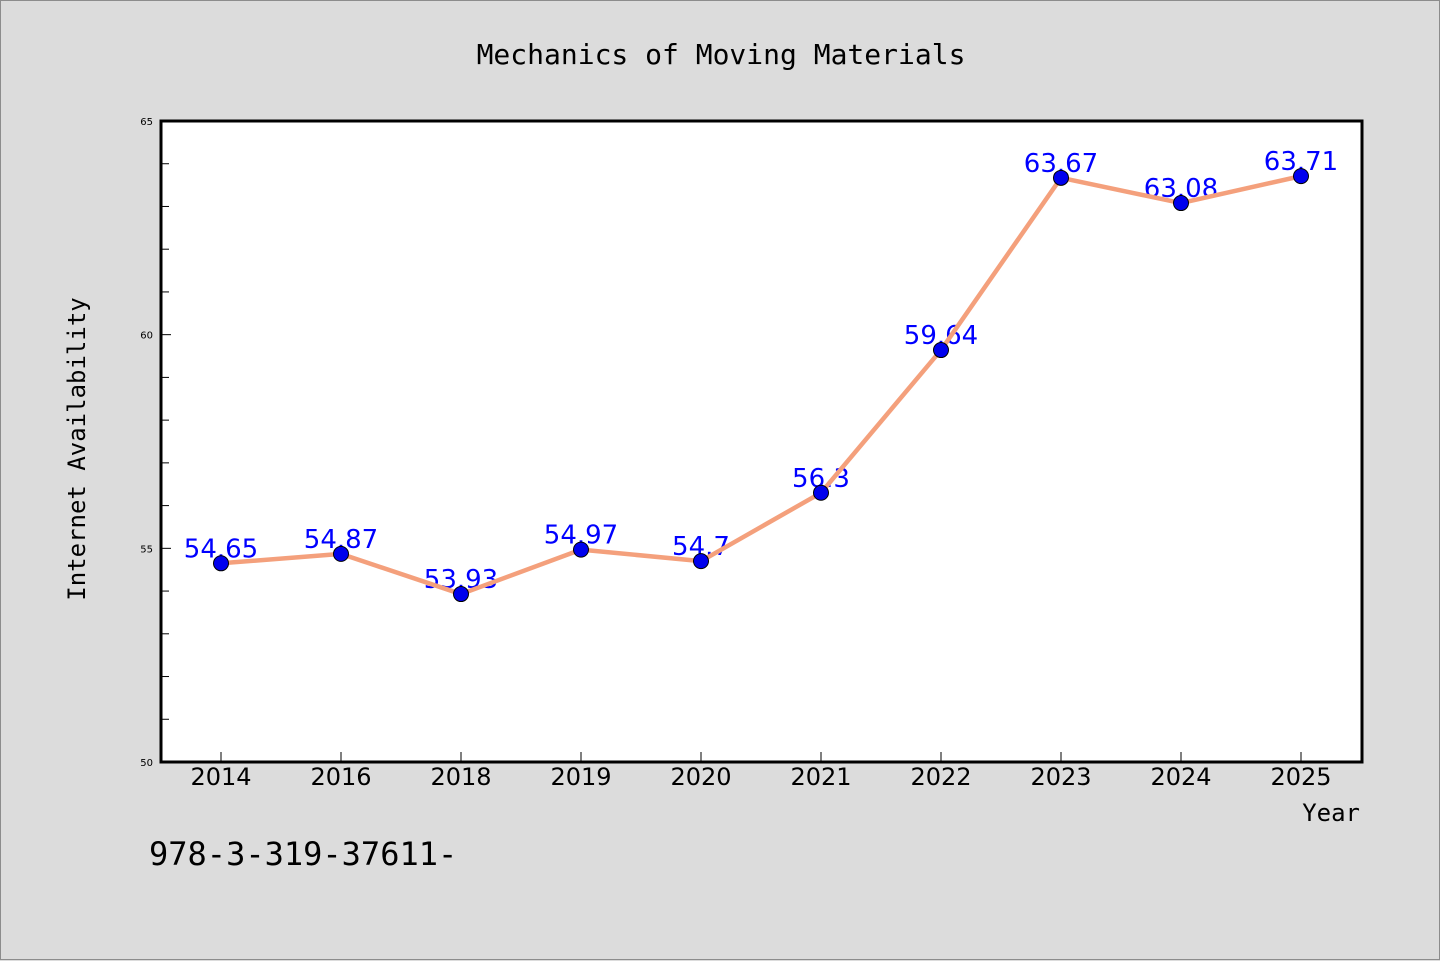 This screenshot has width=1440, height=961. Describe the element at coordinates (220, 777) in the screenshot. I see `x-tick-label: 2014` at that location.